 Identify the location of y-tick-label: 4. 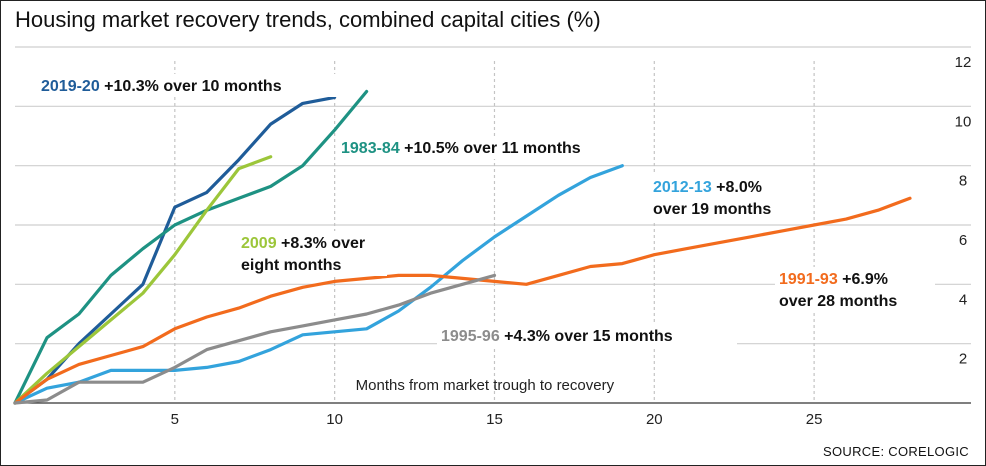
(963, 299).